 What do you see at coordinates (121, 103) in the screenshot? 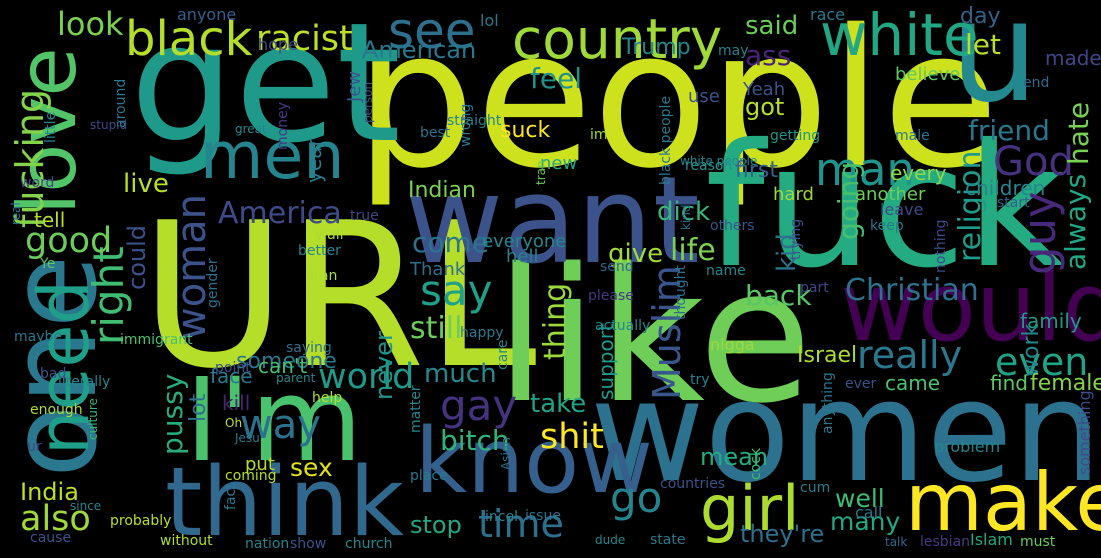
I see `word-around: around` at bounding box center [121, 103].